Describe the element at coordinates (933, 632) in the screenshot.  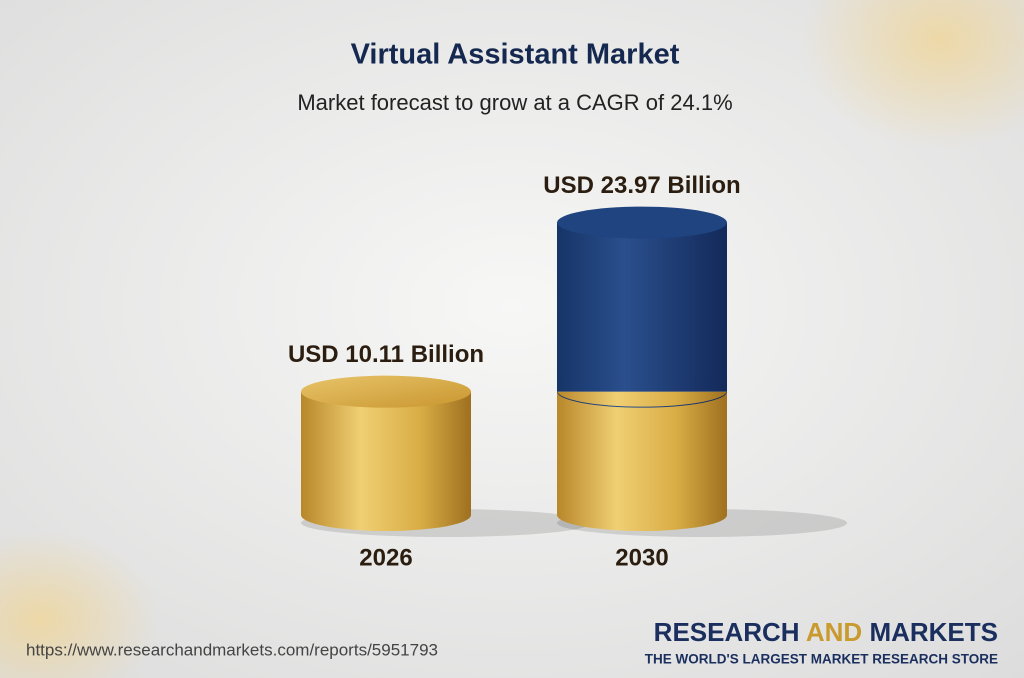
I see `brand-word: MARKETS` at that location.